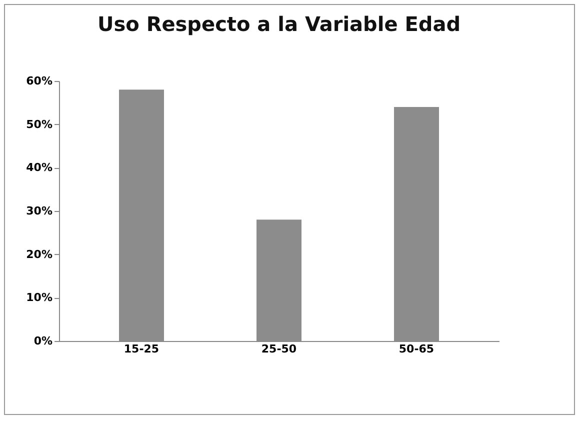 This screenshot has width=581, height=421. What do you see at coordinates (39, 297) in the screenshot?
I see `y-tick-label: 10%` at bounding box center [39, 297].